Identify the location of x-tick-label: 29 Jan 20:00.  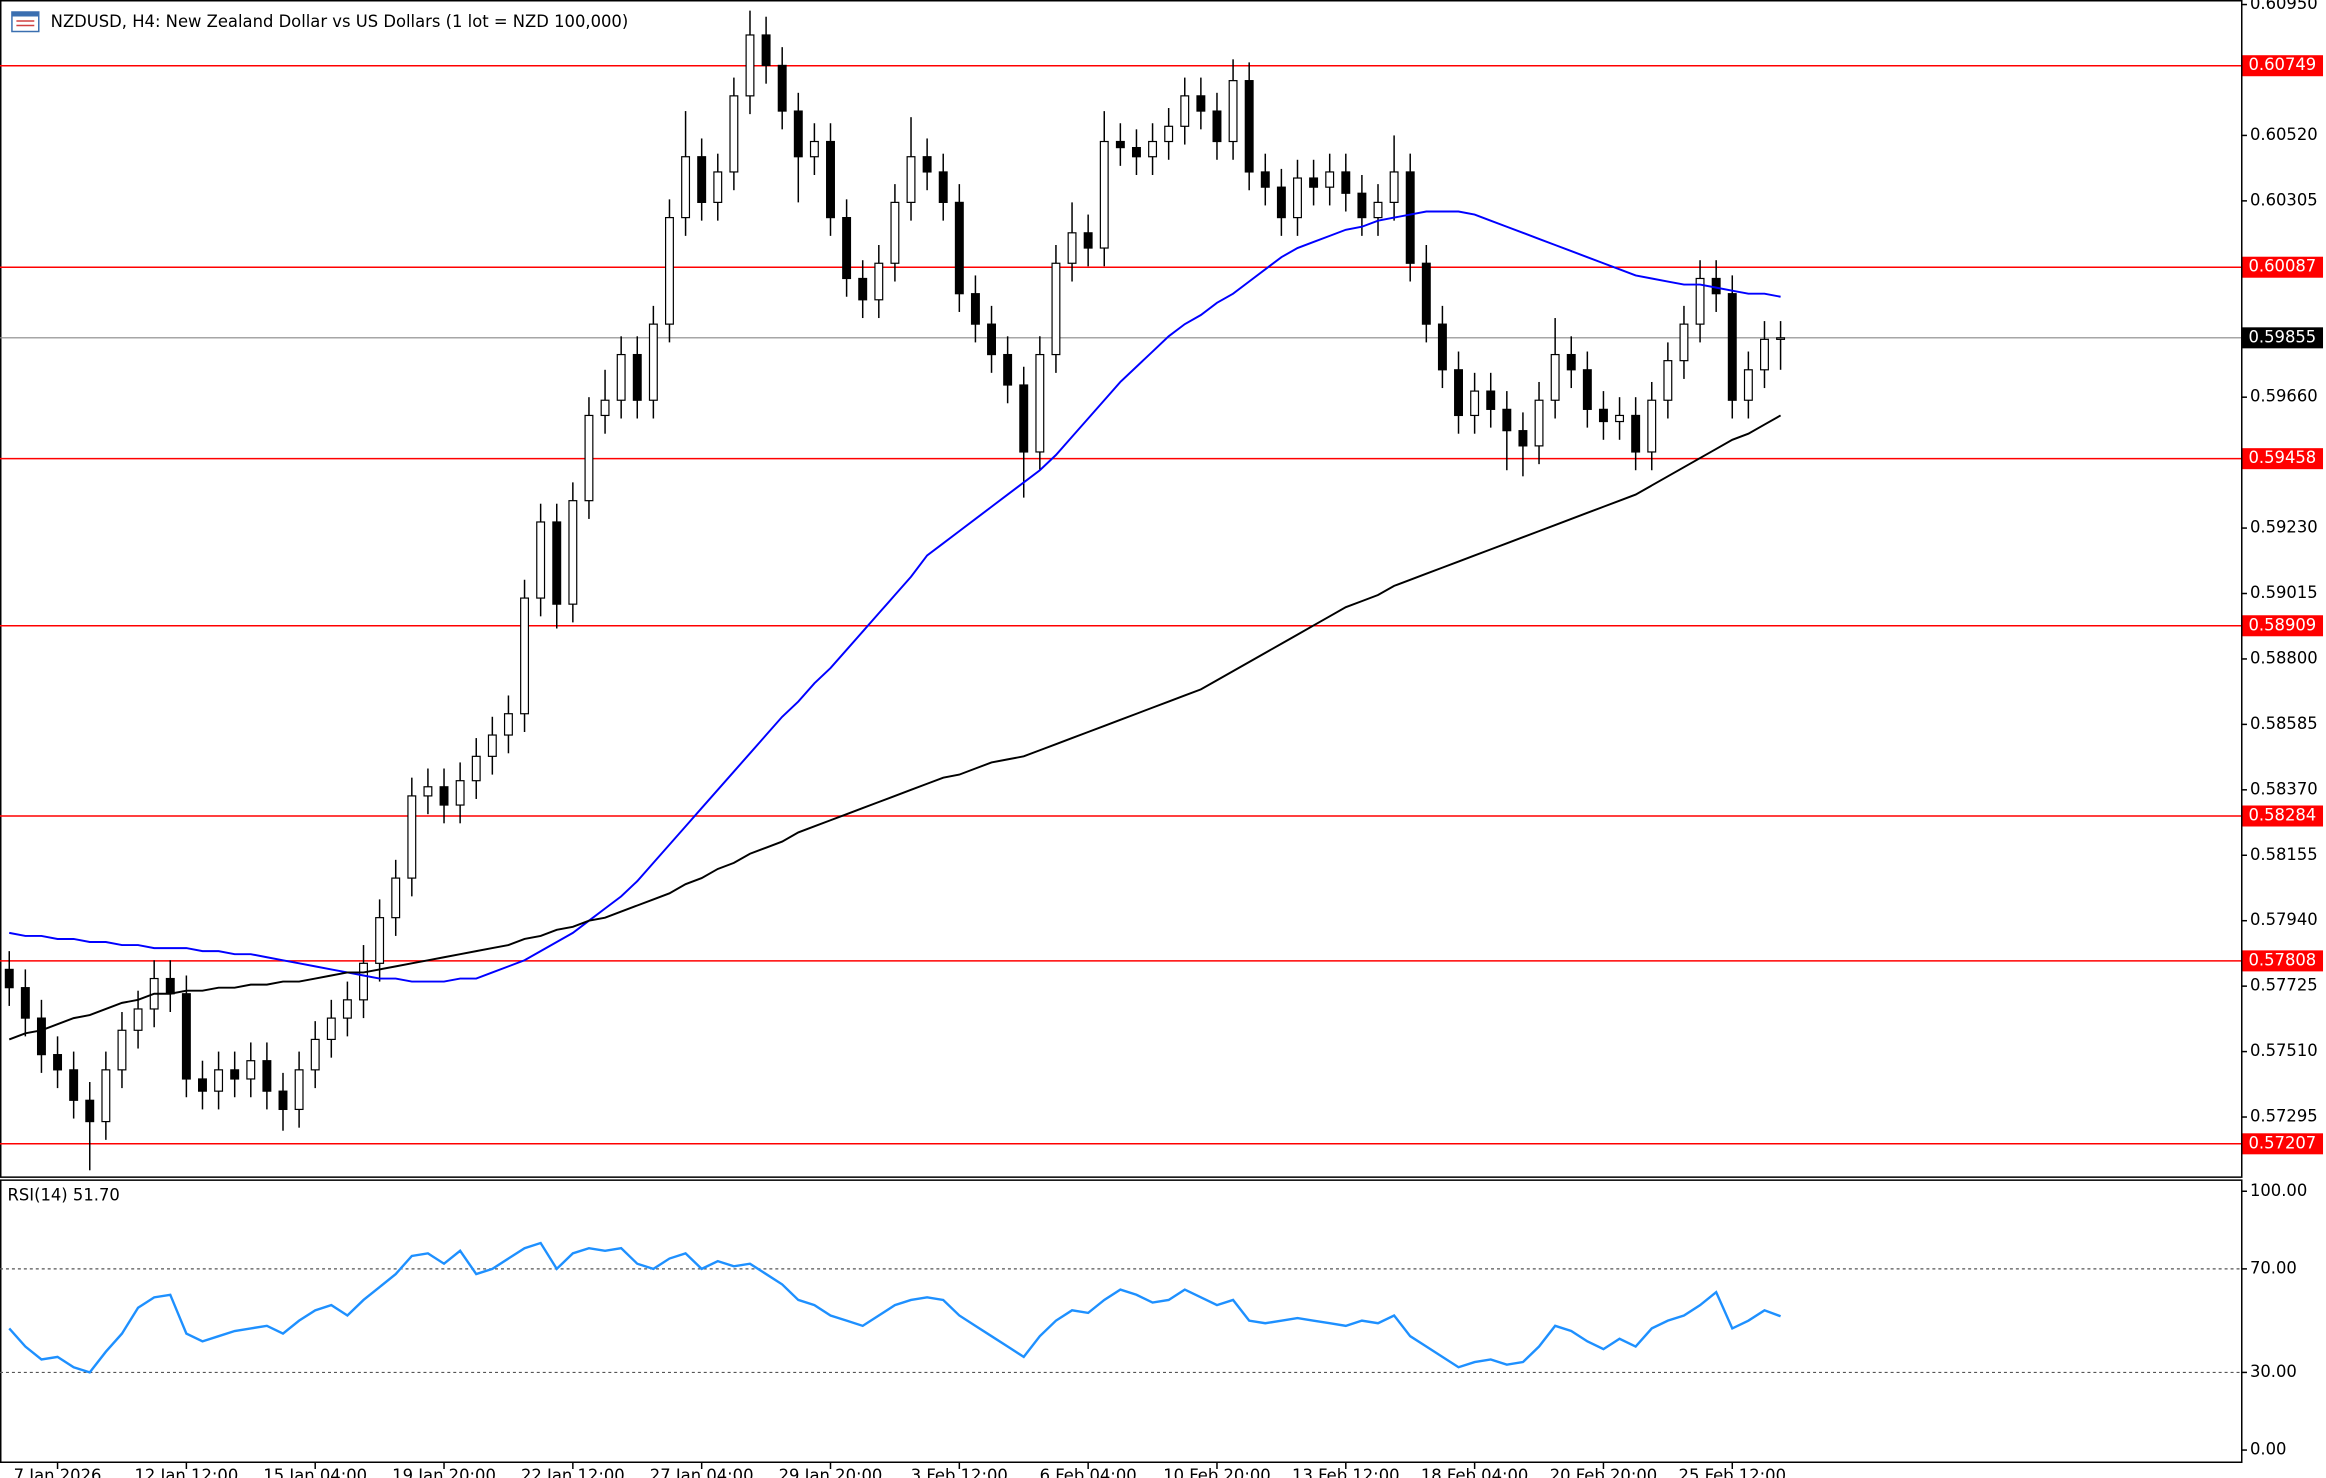
(831, 1472).